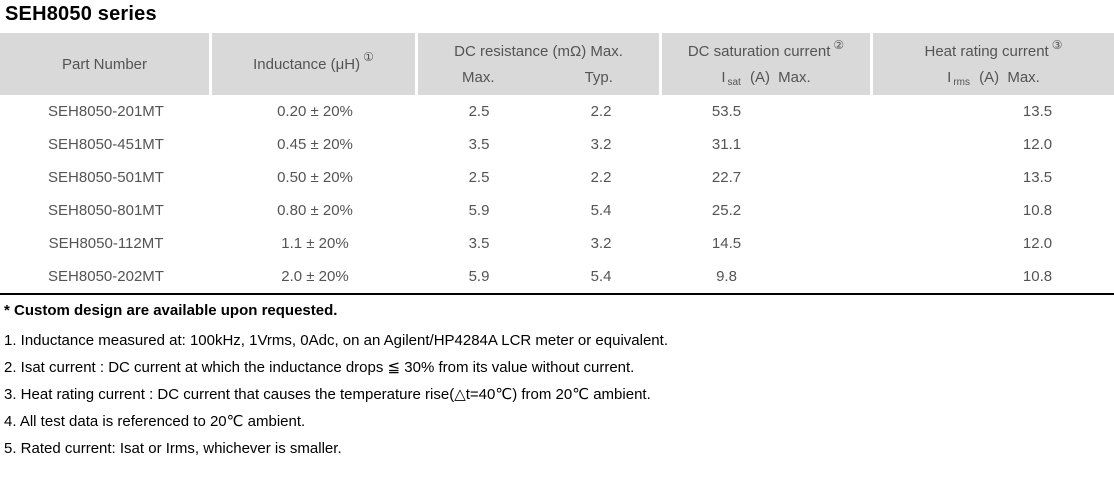 This screenshot has height=490, width=1114. I want to click on col-header-part-number-label: Part Number, so click(104, 64).